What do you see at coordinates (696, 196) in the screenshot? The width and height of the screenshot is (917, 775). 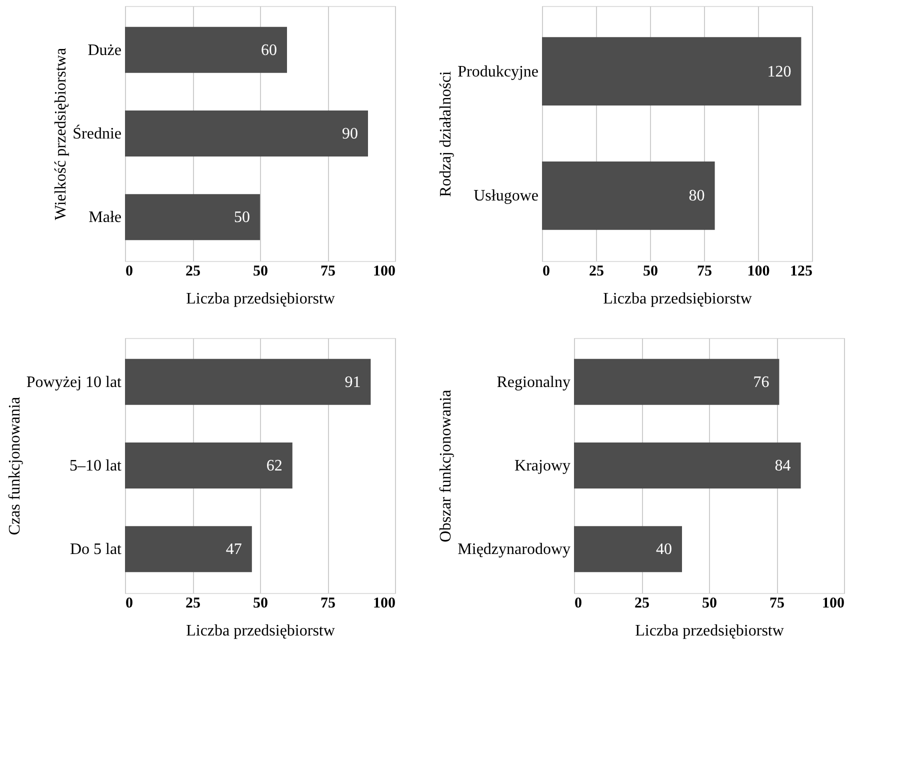 I see `data-label: 80` at bounding box center [696, 196].